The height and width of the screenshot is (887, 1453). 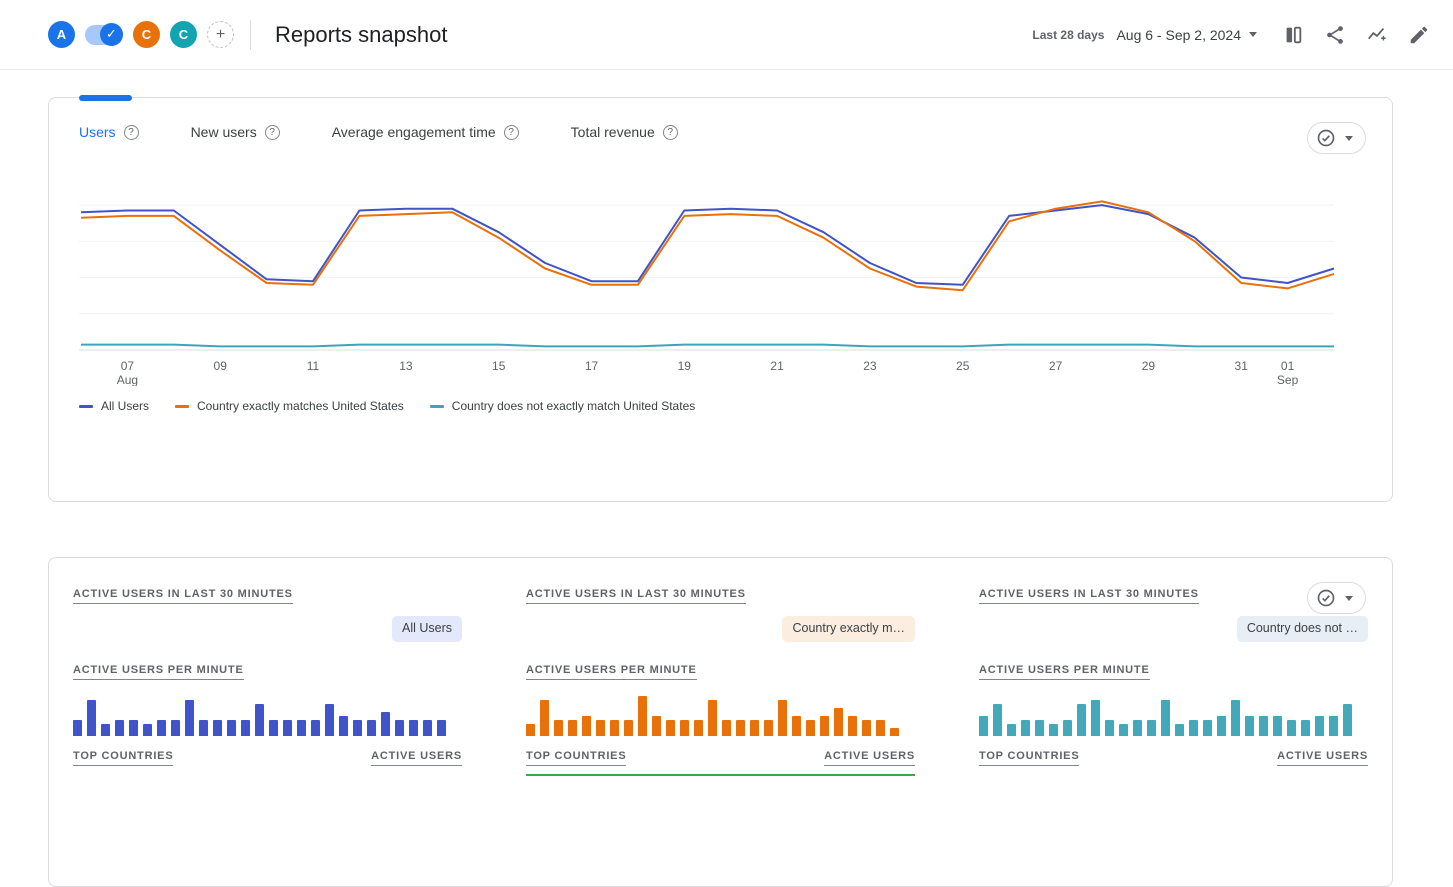 What do you see at coordinates (361, 34) in the screenshot?
I see `page-title: Reports snapshot` at bounding box center [361, 34].